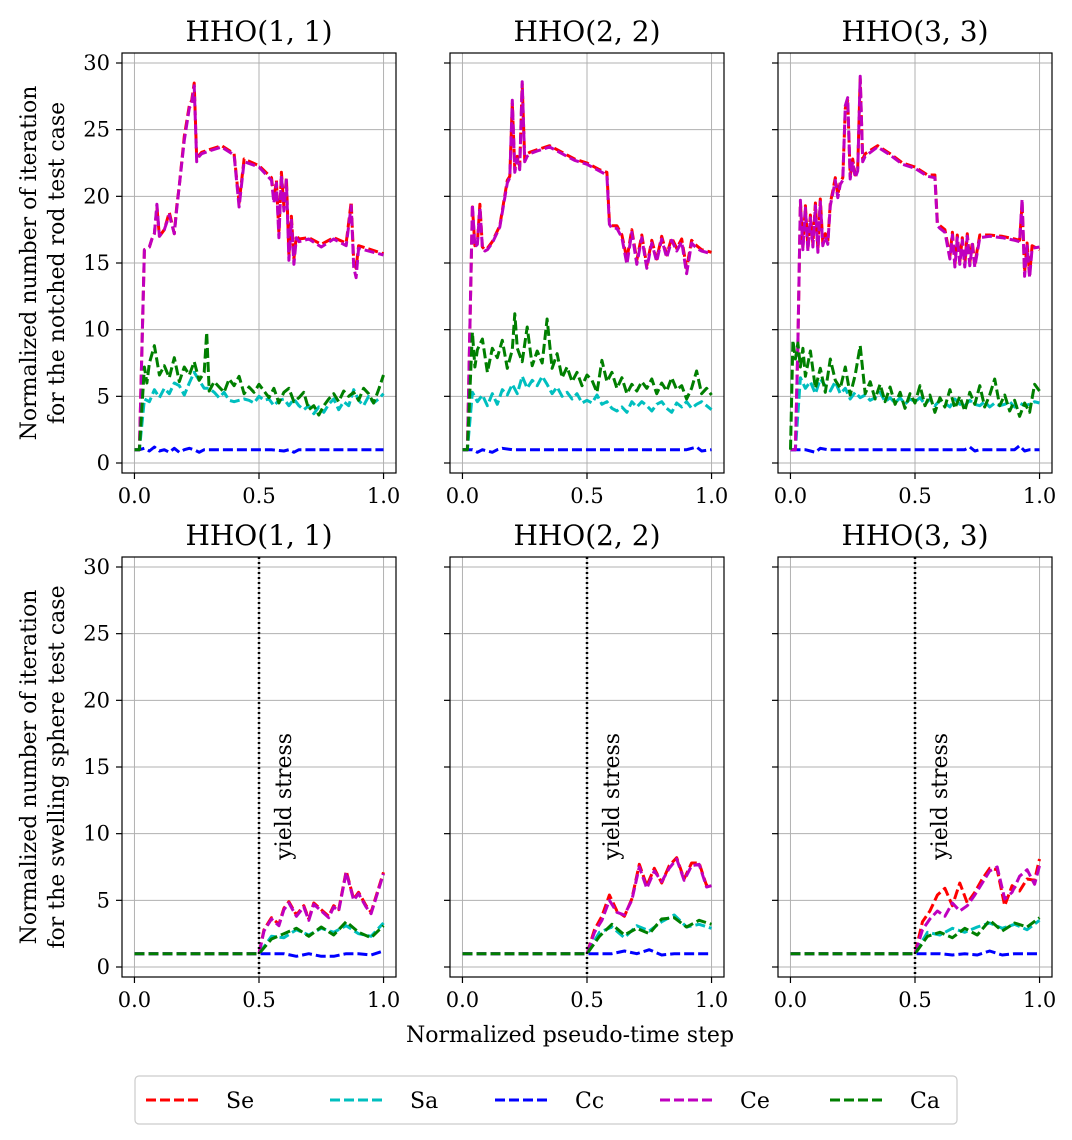  Describe the element at coordinates (586, 765) in the screenshot. I see `subplot-r1-c1: yield stress 0.0 0.5 1.0 HHO(2, 2)` at that location.